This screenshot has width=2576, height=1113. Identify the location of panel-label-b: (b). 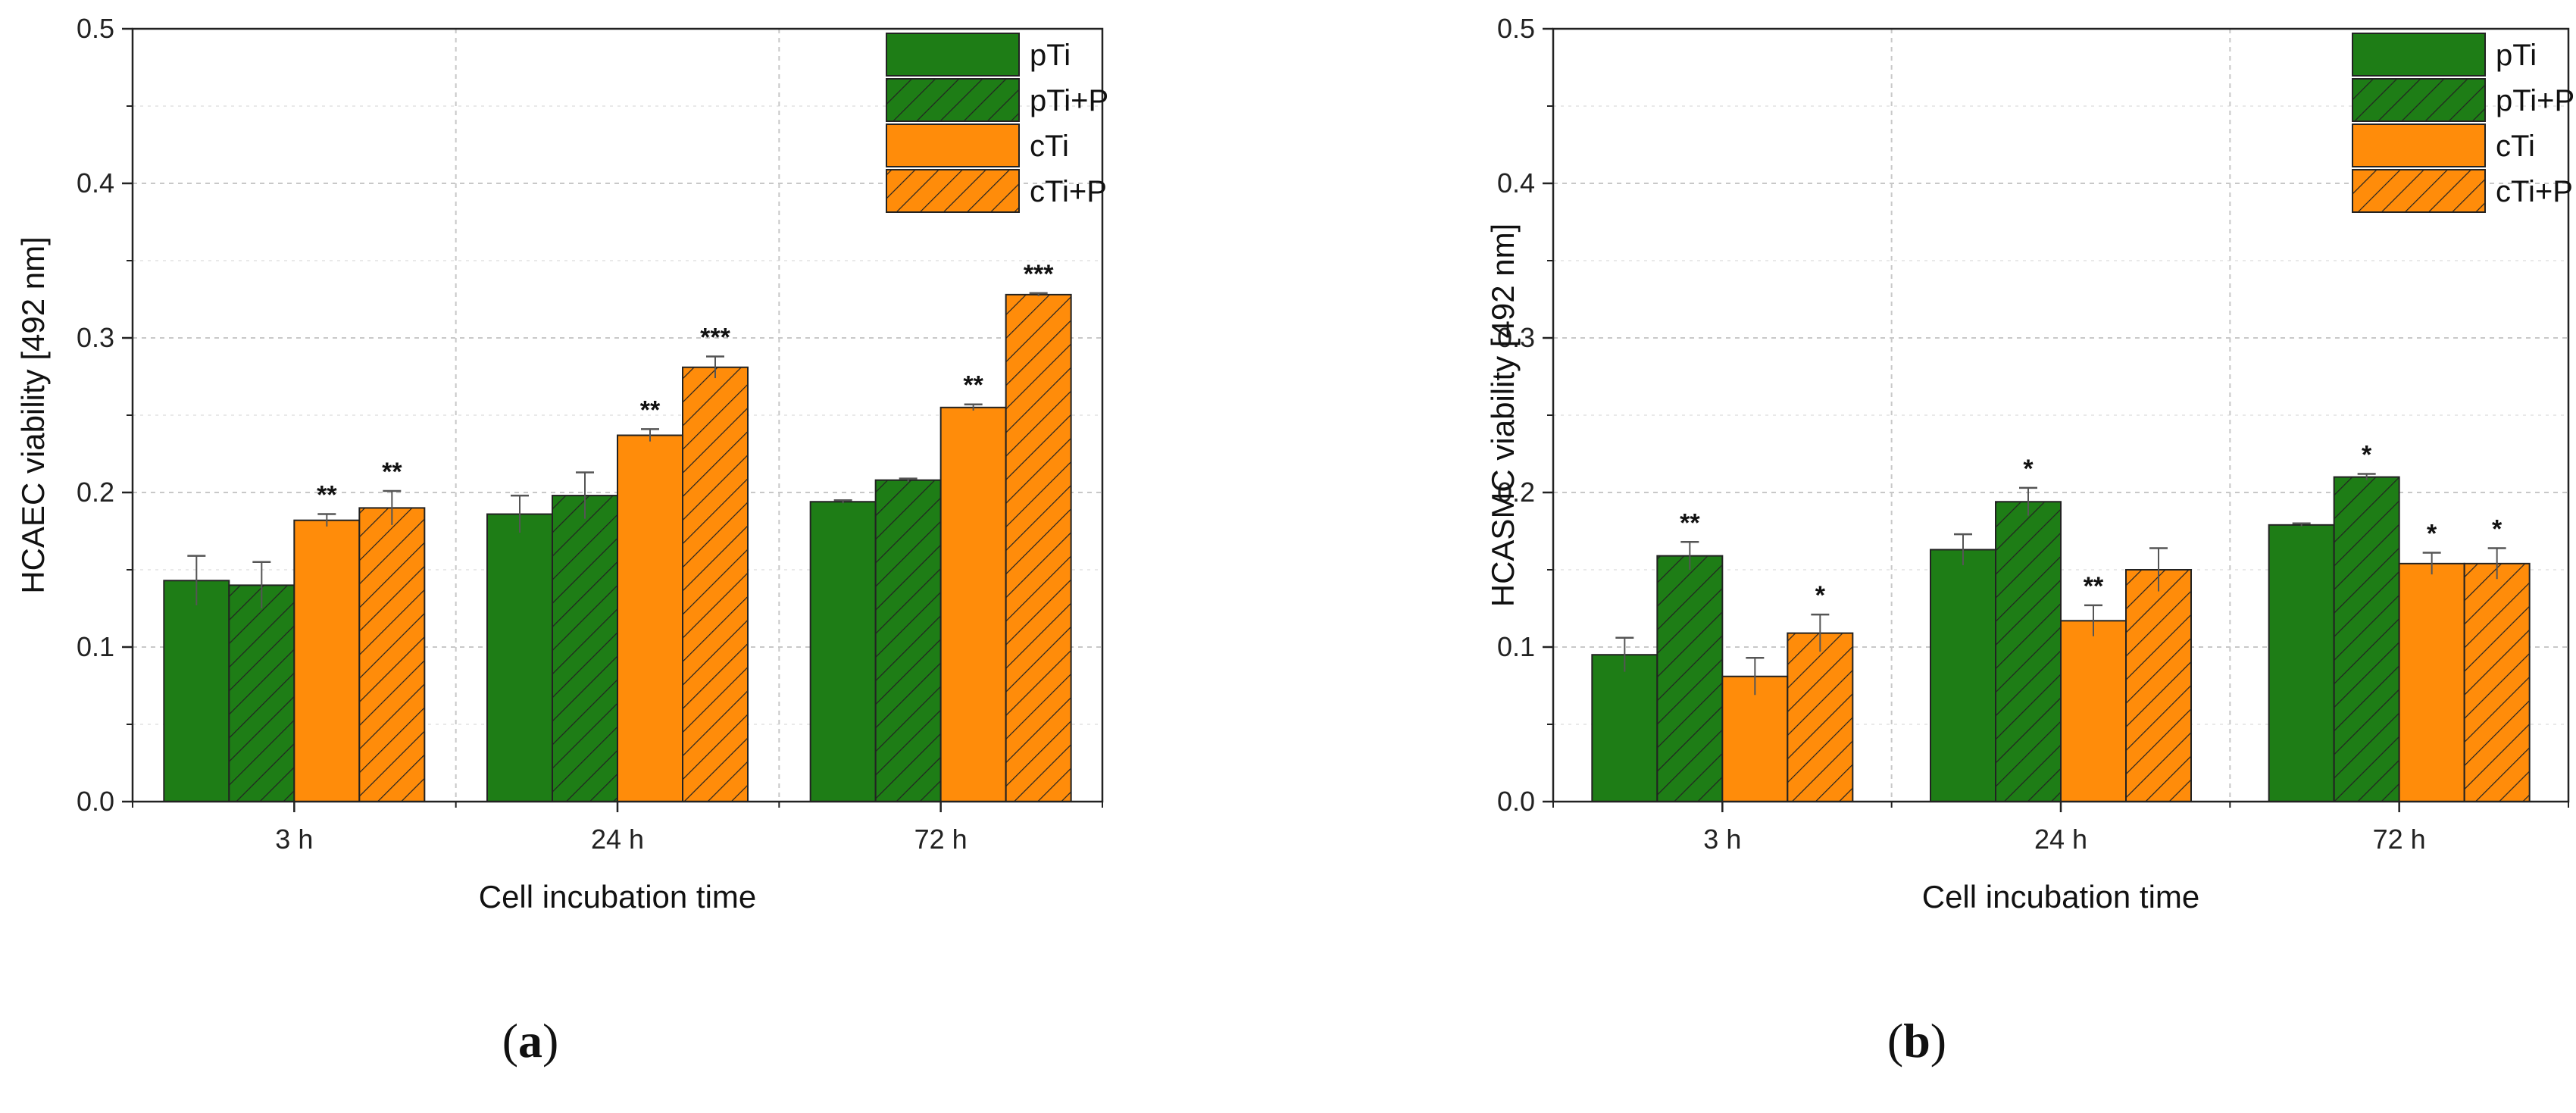
(1917, 1041).